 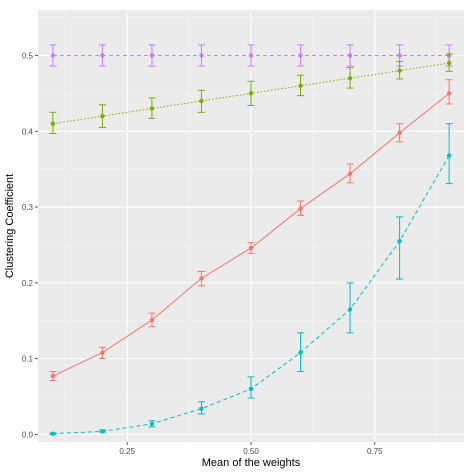 I want to click on y-tick-label: 0.1, so click(x=28, y=359).